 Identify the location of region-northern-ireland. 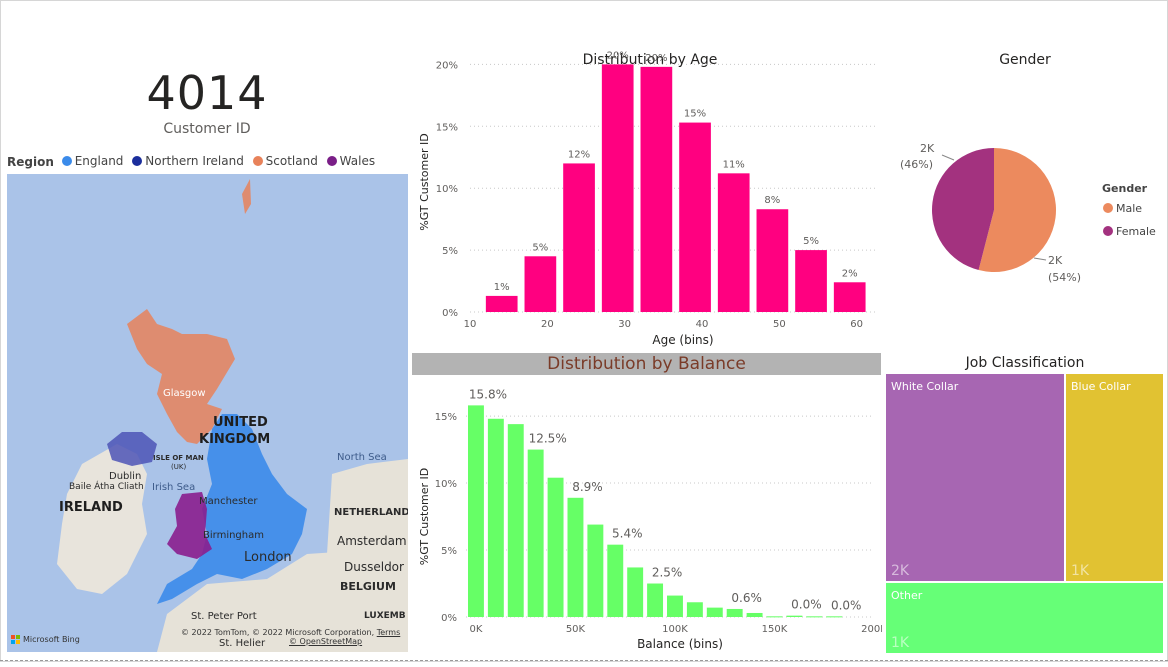
(132, 449).